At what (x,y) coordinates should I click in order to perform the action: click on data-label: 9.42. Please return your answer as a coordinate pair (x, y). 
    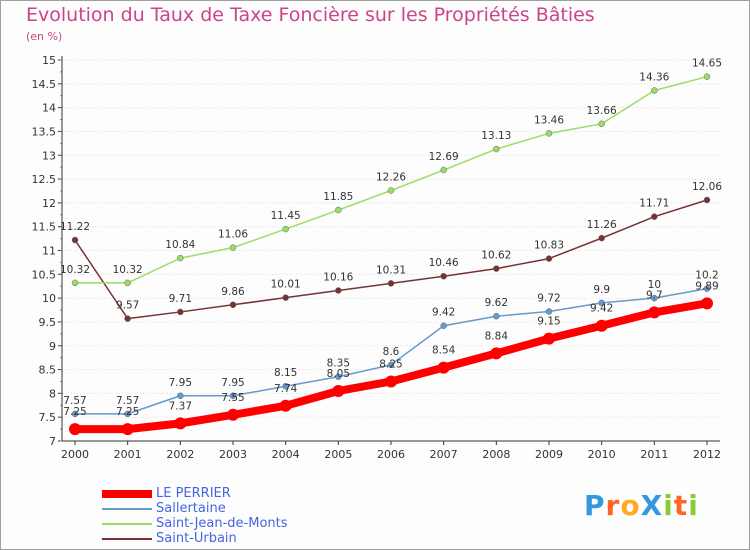
    Looking at the image, I should click on (443, 313).